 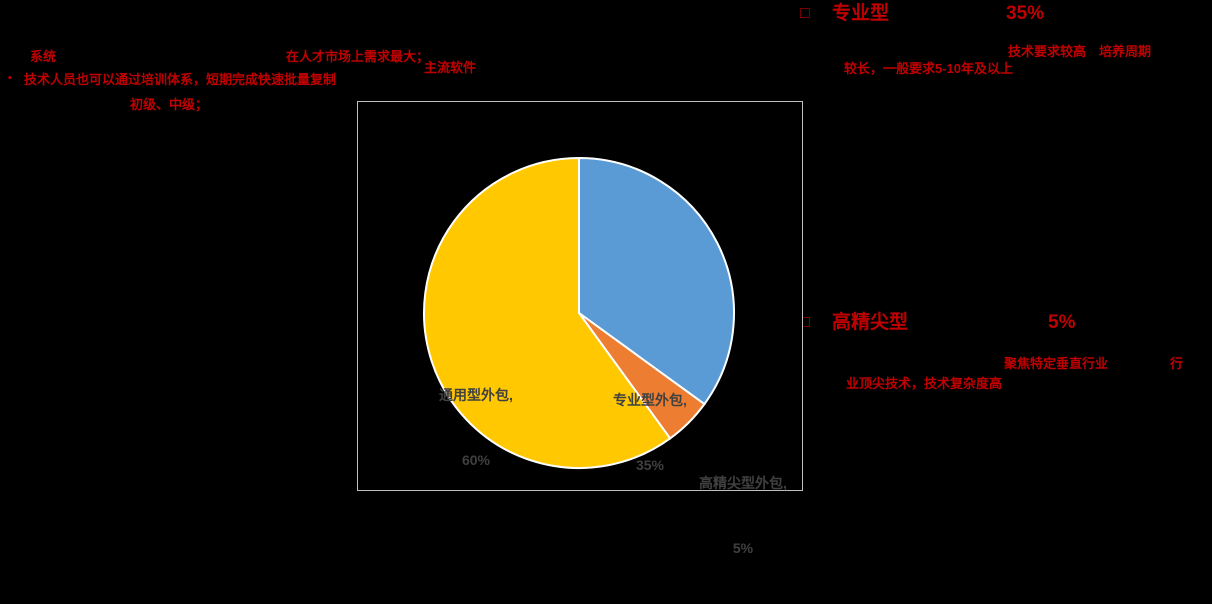 What do you see at coordinates (169, 104) in the screenshot?
I see `annotation-top-left-line5: 初级、中级；` at bounding box center [169, 104].